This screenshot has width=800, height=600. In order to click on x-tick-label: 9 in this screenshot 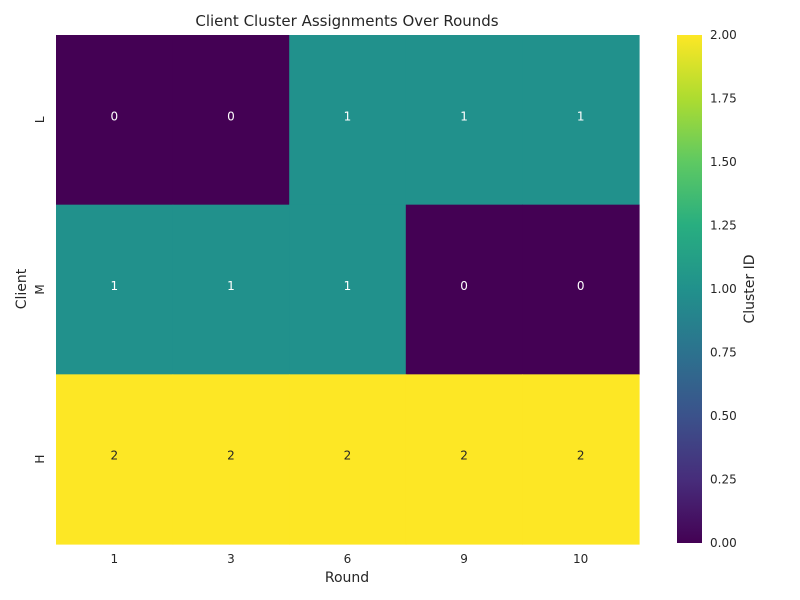, I will do `click(464, 559)`.